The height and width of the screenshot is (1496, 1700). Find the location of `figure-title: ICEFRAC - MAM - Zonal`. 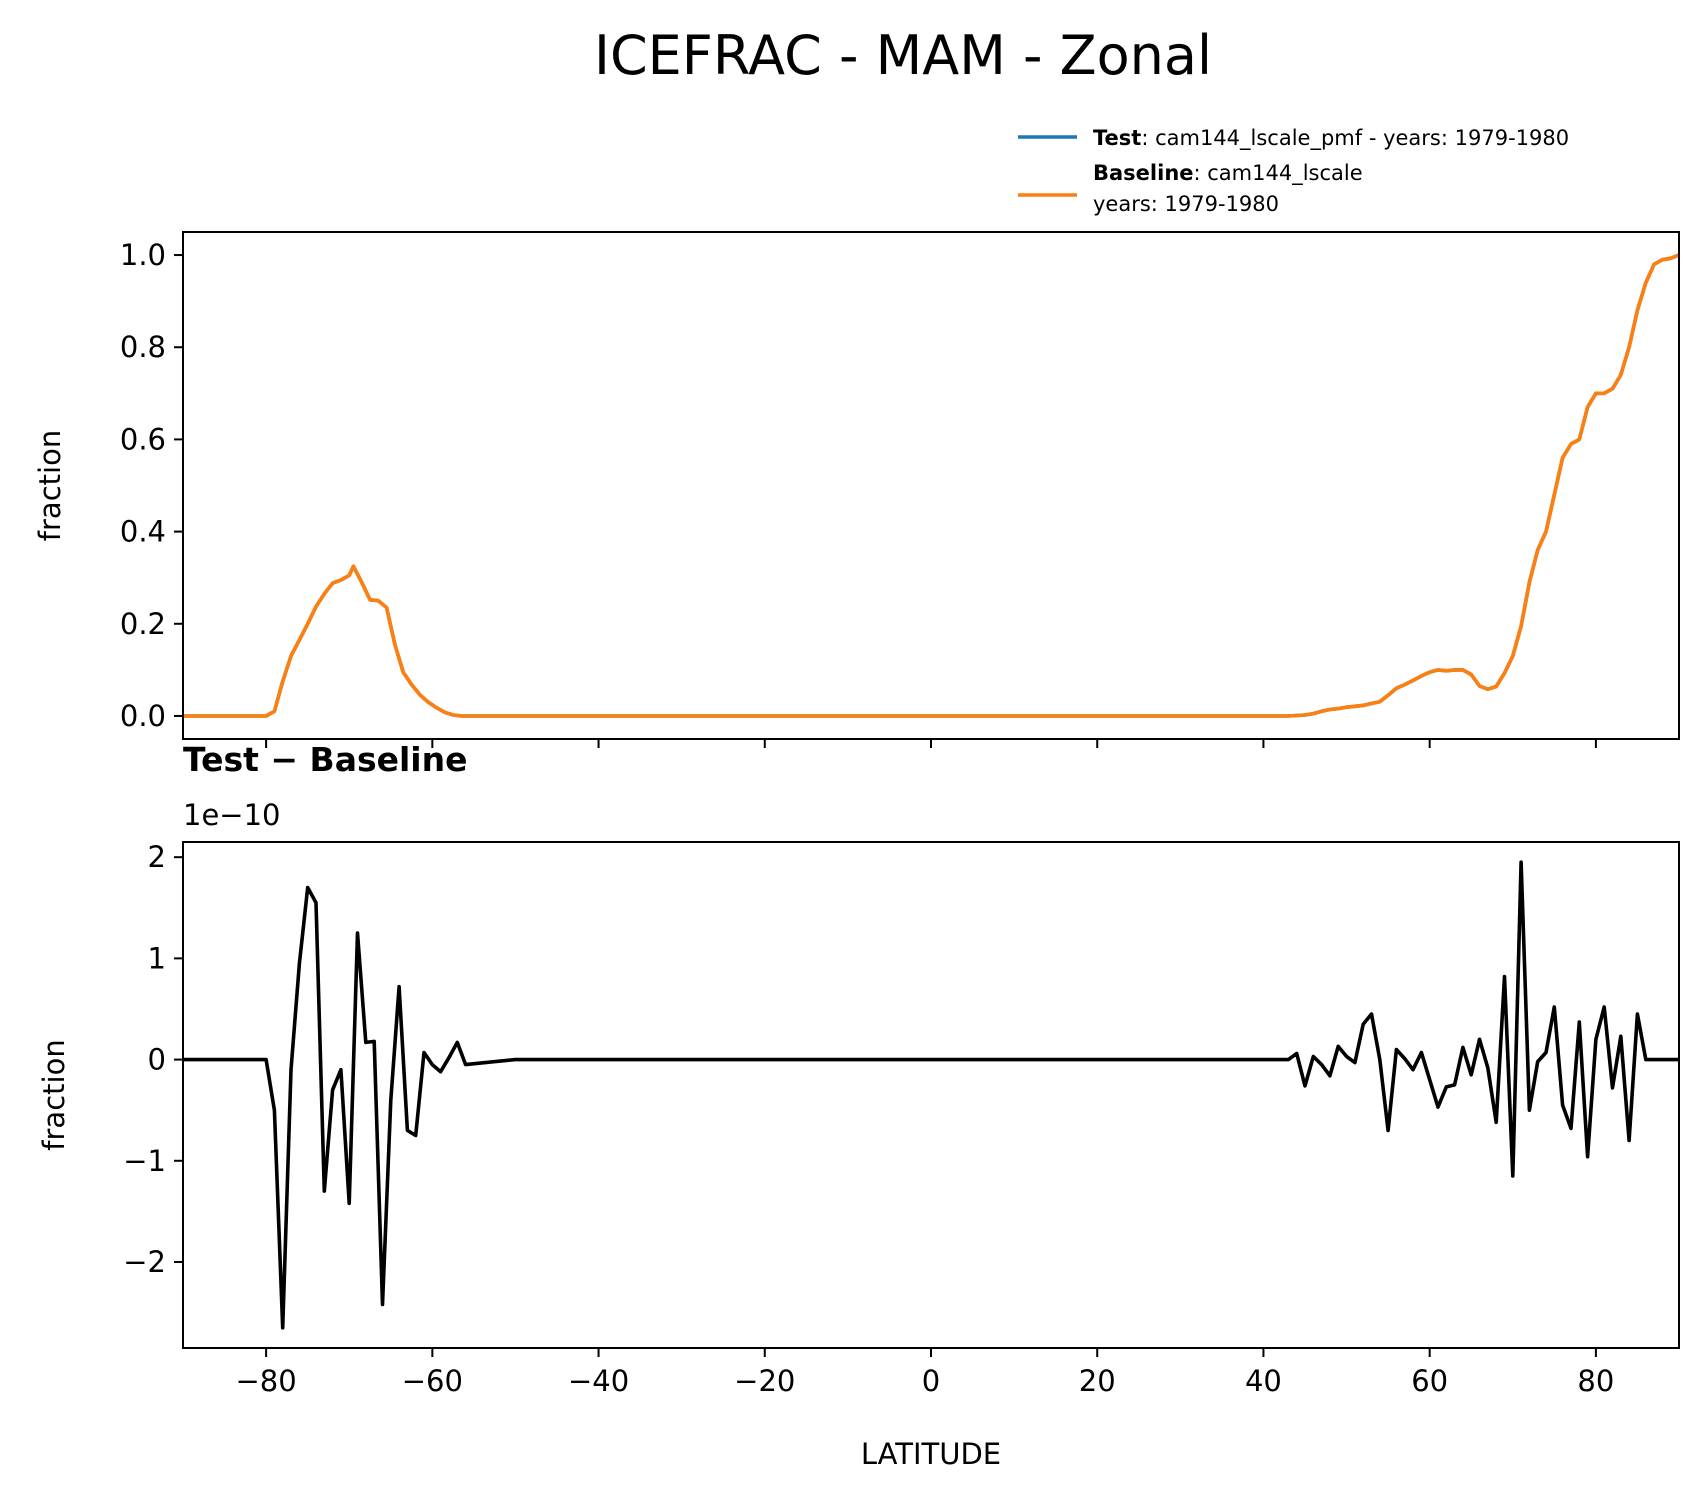

figure-title: ICEFRAC - MAM - Zonal is located at coordinates (903, 55).